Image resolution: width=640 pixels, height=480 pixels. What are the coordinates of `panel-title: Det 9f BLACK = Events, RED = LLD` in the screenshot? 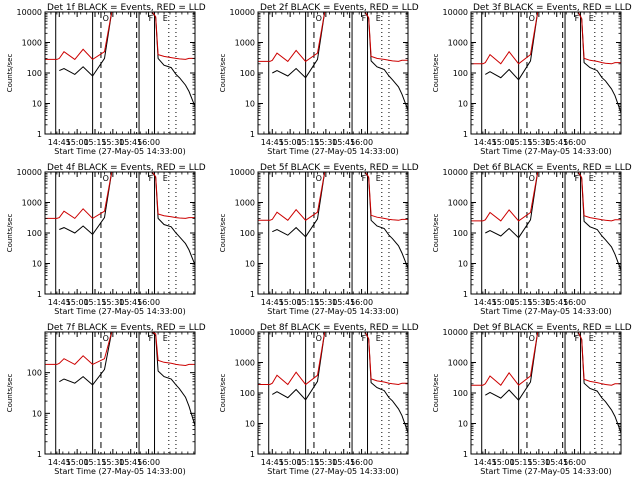 It's located at (552, 328).